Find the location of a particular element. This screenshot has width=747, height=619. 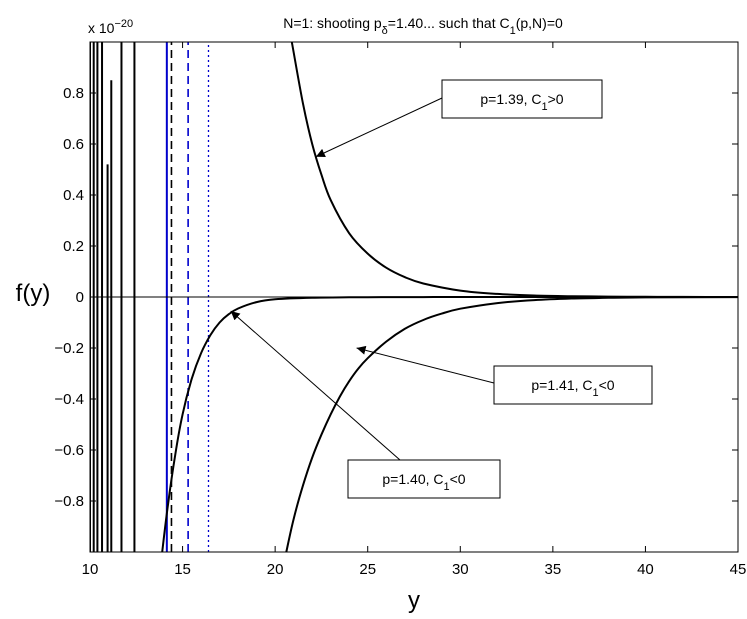

title-subscript-delta: δ is located at coordinates (385, 31).